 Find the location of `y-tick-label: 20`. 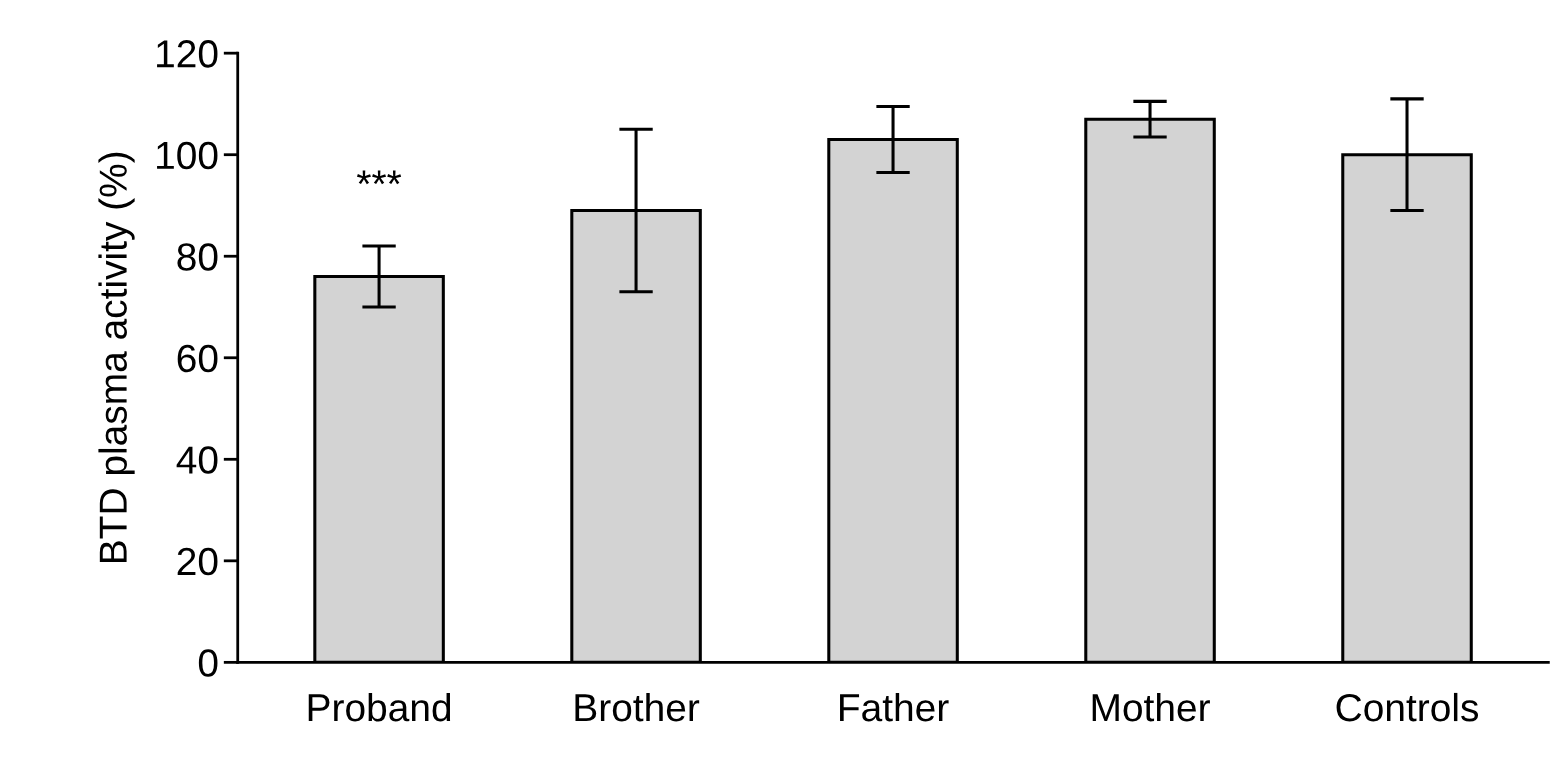

y-tick-label: 20 is located at coordinates (197, 561).